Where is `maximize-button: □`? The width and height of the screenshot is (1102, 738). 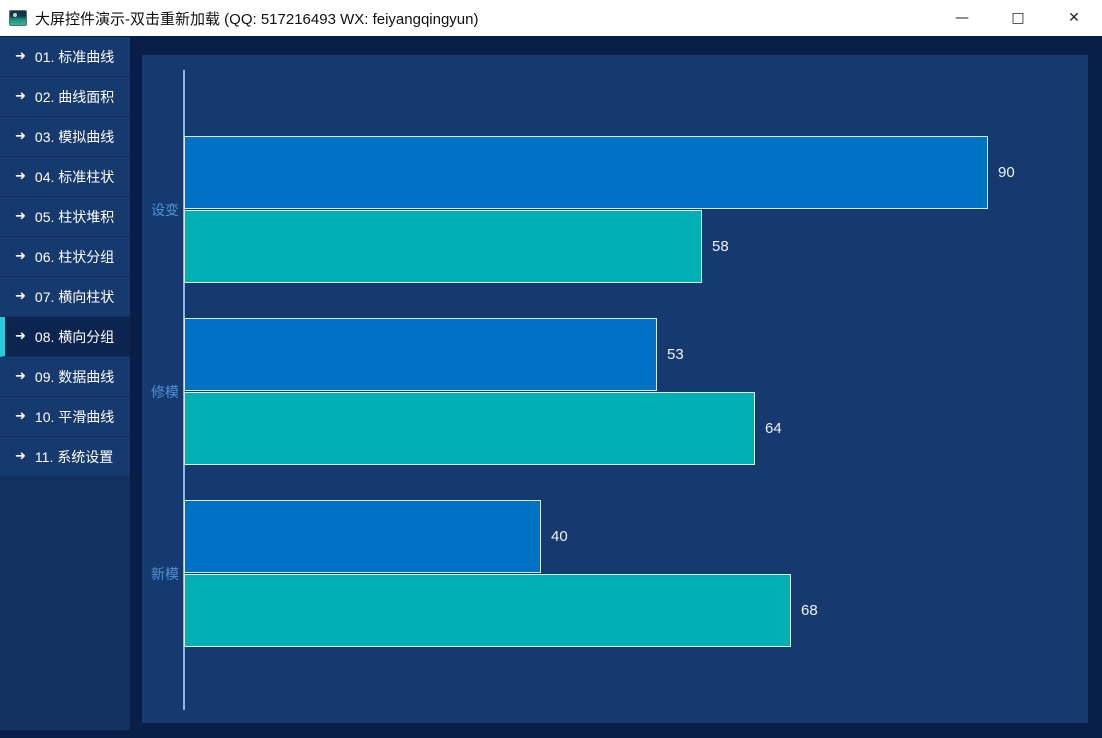 maximize-button: □ is located at coordinates (1018, 18).